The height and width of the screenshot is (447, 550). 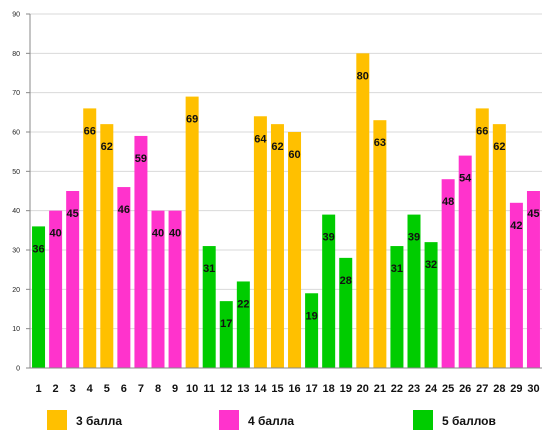 I want to click on y-tick-label: 70, so click(x=16, y=93).